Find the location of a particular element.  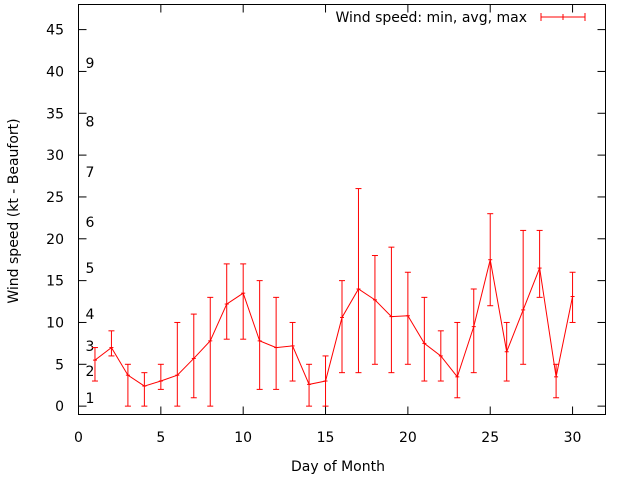

beaufort-label: 1 is located at coordinates (90, 399).